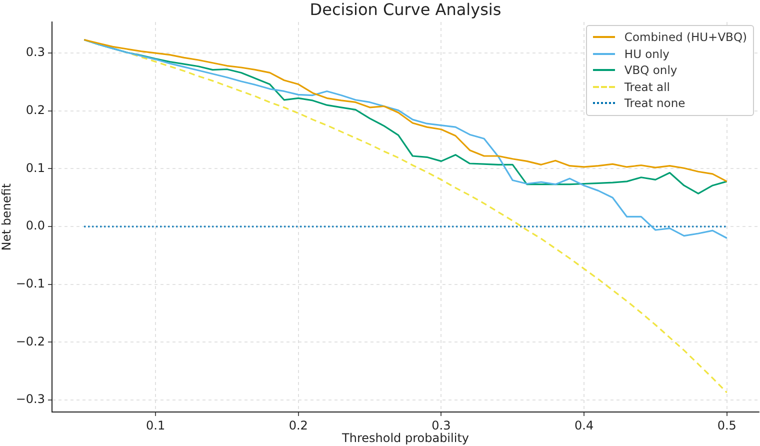  I want to click on legend-label: HU only, so click(647, 53).